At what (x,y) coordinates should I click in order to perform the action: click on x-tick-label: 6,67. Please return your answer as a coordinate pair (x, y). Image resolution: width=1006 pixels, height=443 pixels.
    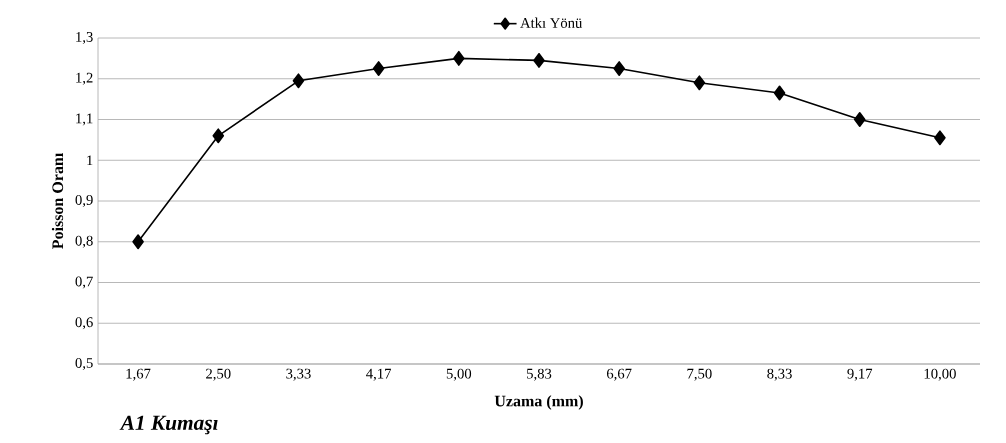
    Looking at the image, I should click on (619, 374).